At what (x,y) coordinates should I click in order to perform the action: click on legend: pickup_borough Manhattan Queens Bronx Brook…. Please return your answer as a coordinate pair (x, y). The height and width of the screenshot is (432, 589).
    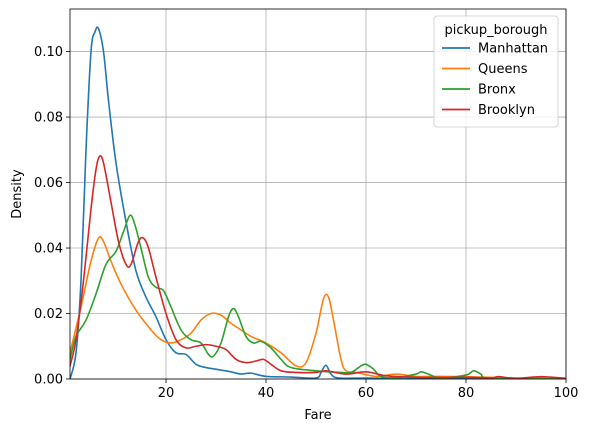
    Looking at the image, I should click on (496, 71).